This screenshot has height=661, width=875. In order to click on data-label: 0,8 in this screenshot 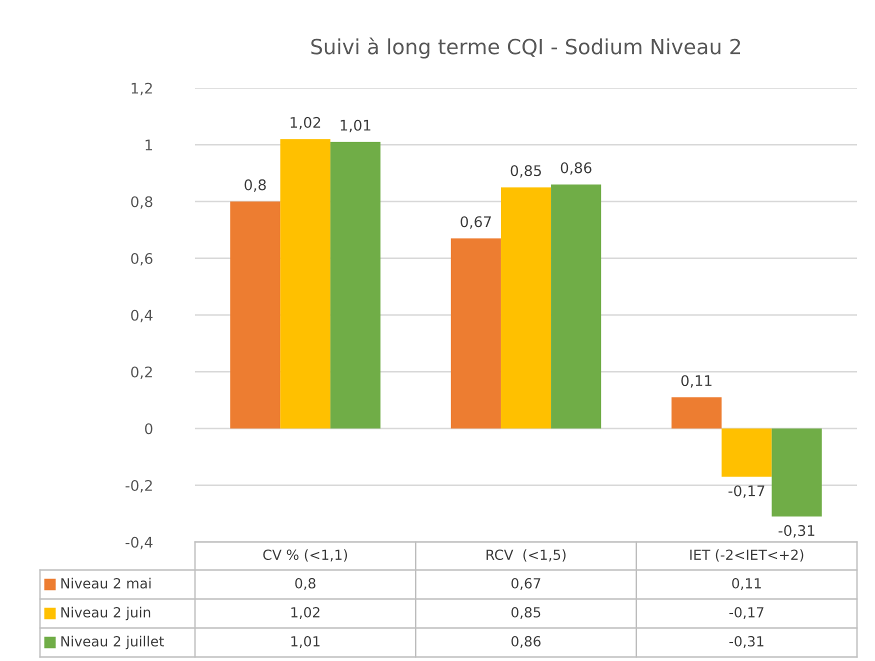, I will do `click(305, 584)`.